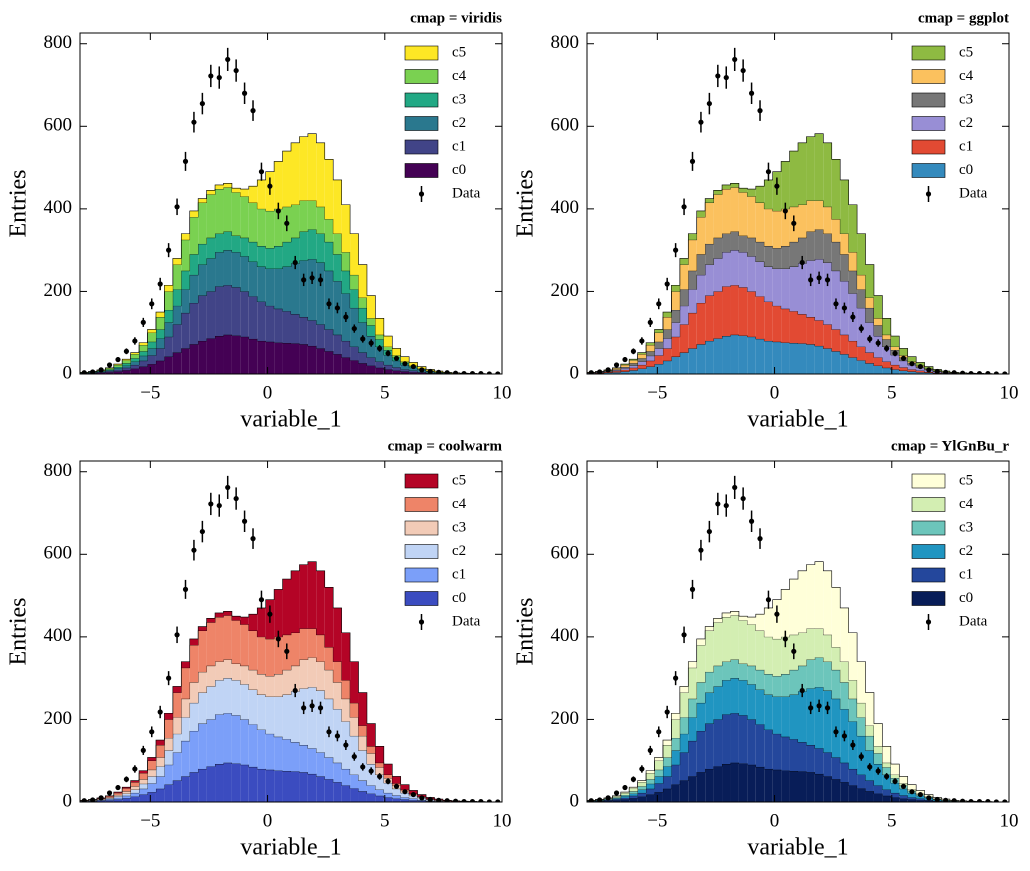 Image resolution: width=1030 pixels, height=871 pixels. Describe the element at coordinates (949, 551) in the screenshot. I see `legend: c5 c4 c3 c2 c1 c0 Data` at that location.